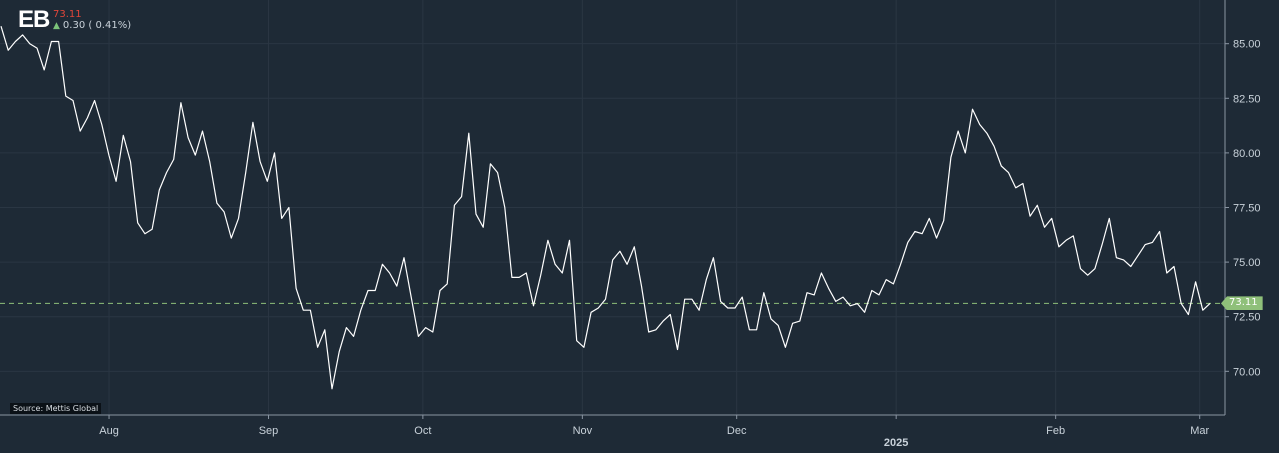 The height and width of the screenshot is (453, 1279). Describe the element at coordinates (269, 431) in the screenshot. I see `x-tick-label: Sep` at that location.